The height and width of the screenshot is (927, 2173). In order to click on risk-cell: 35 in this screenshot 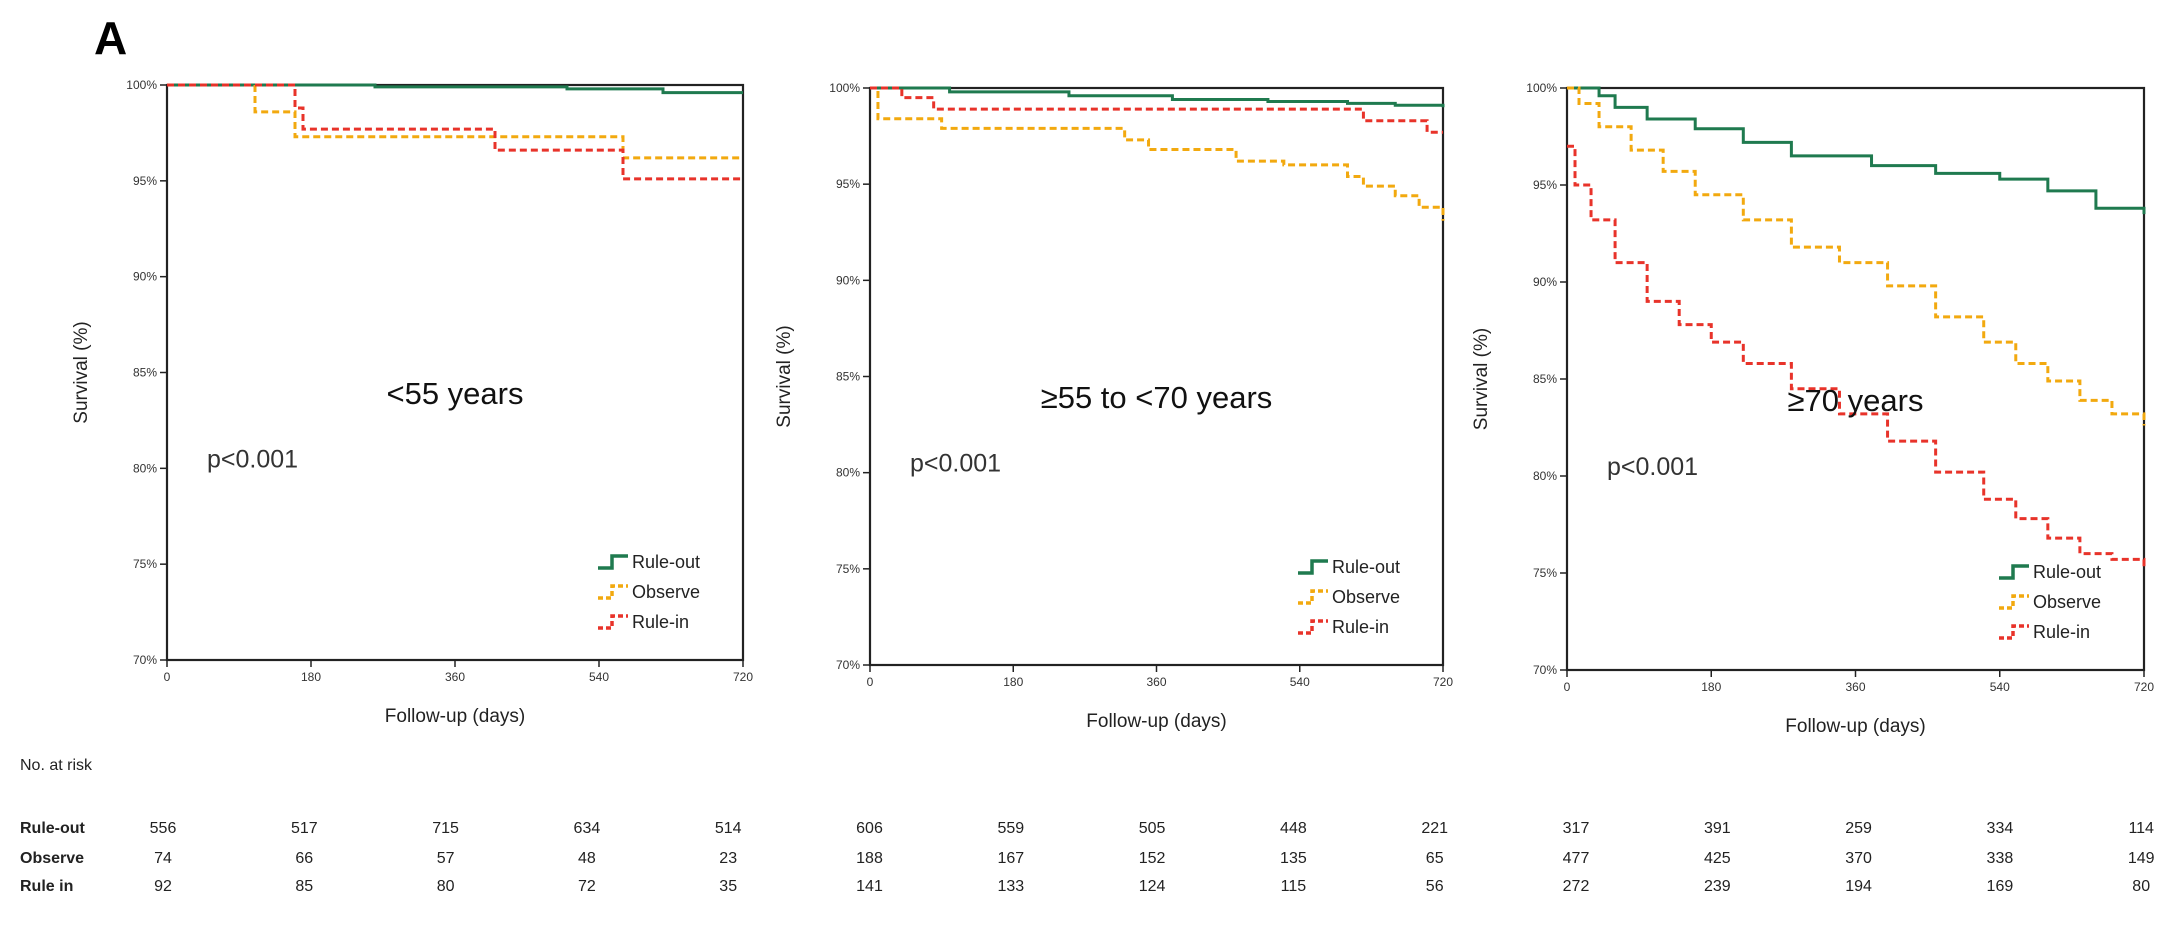, I will do `click(728, 886)`.